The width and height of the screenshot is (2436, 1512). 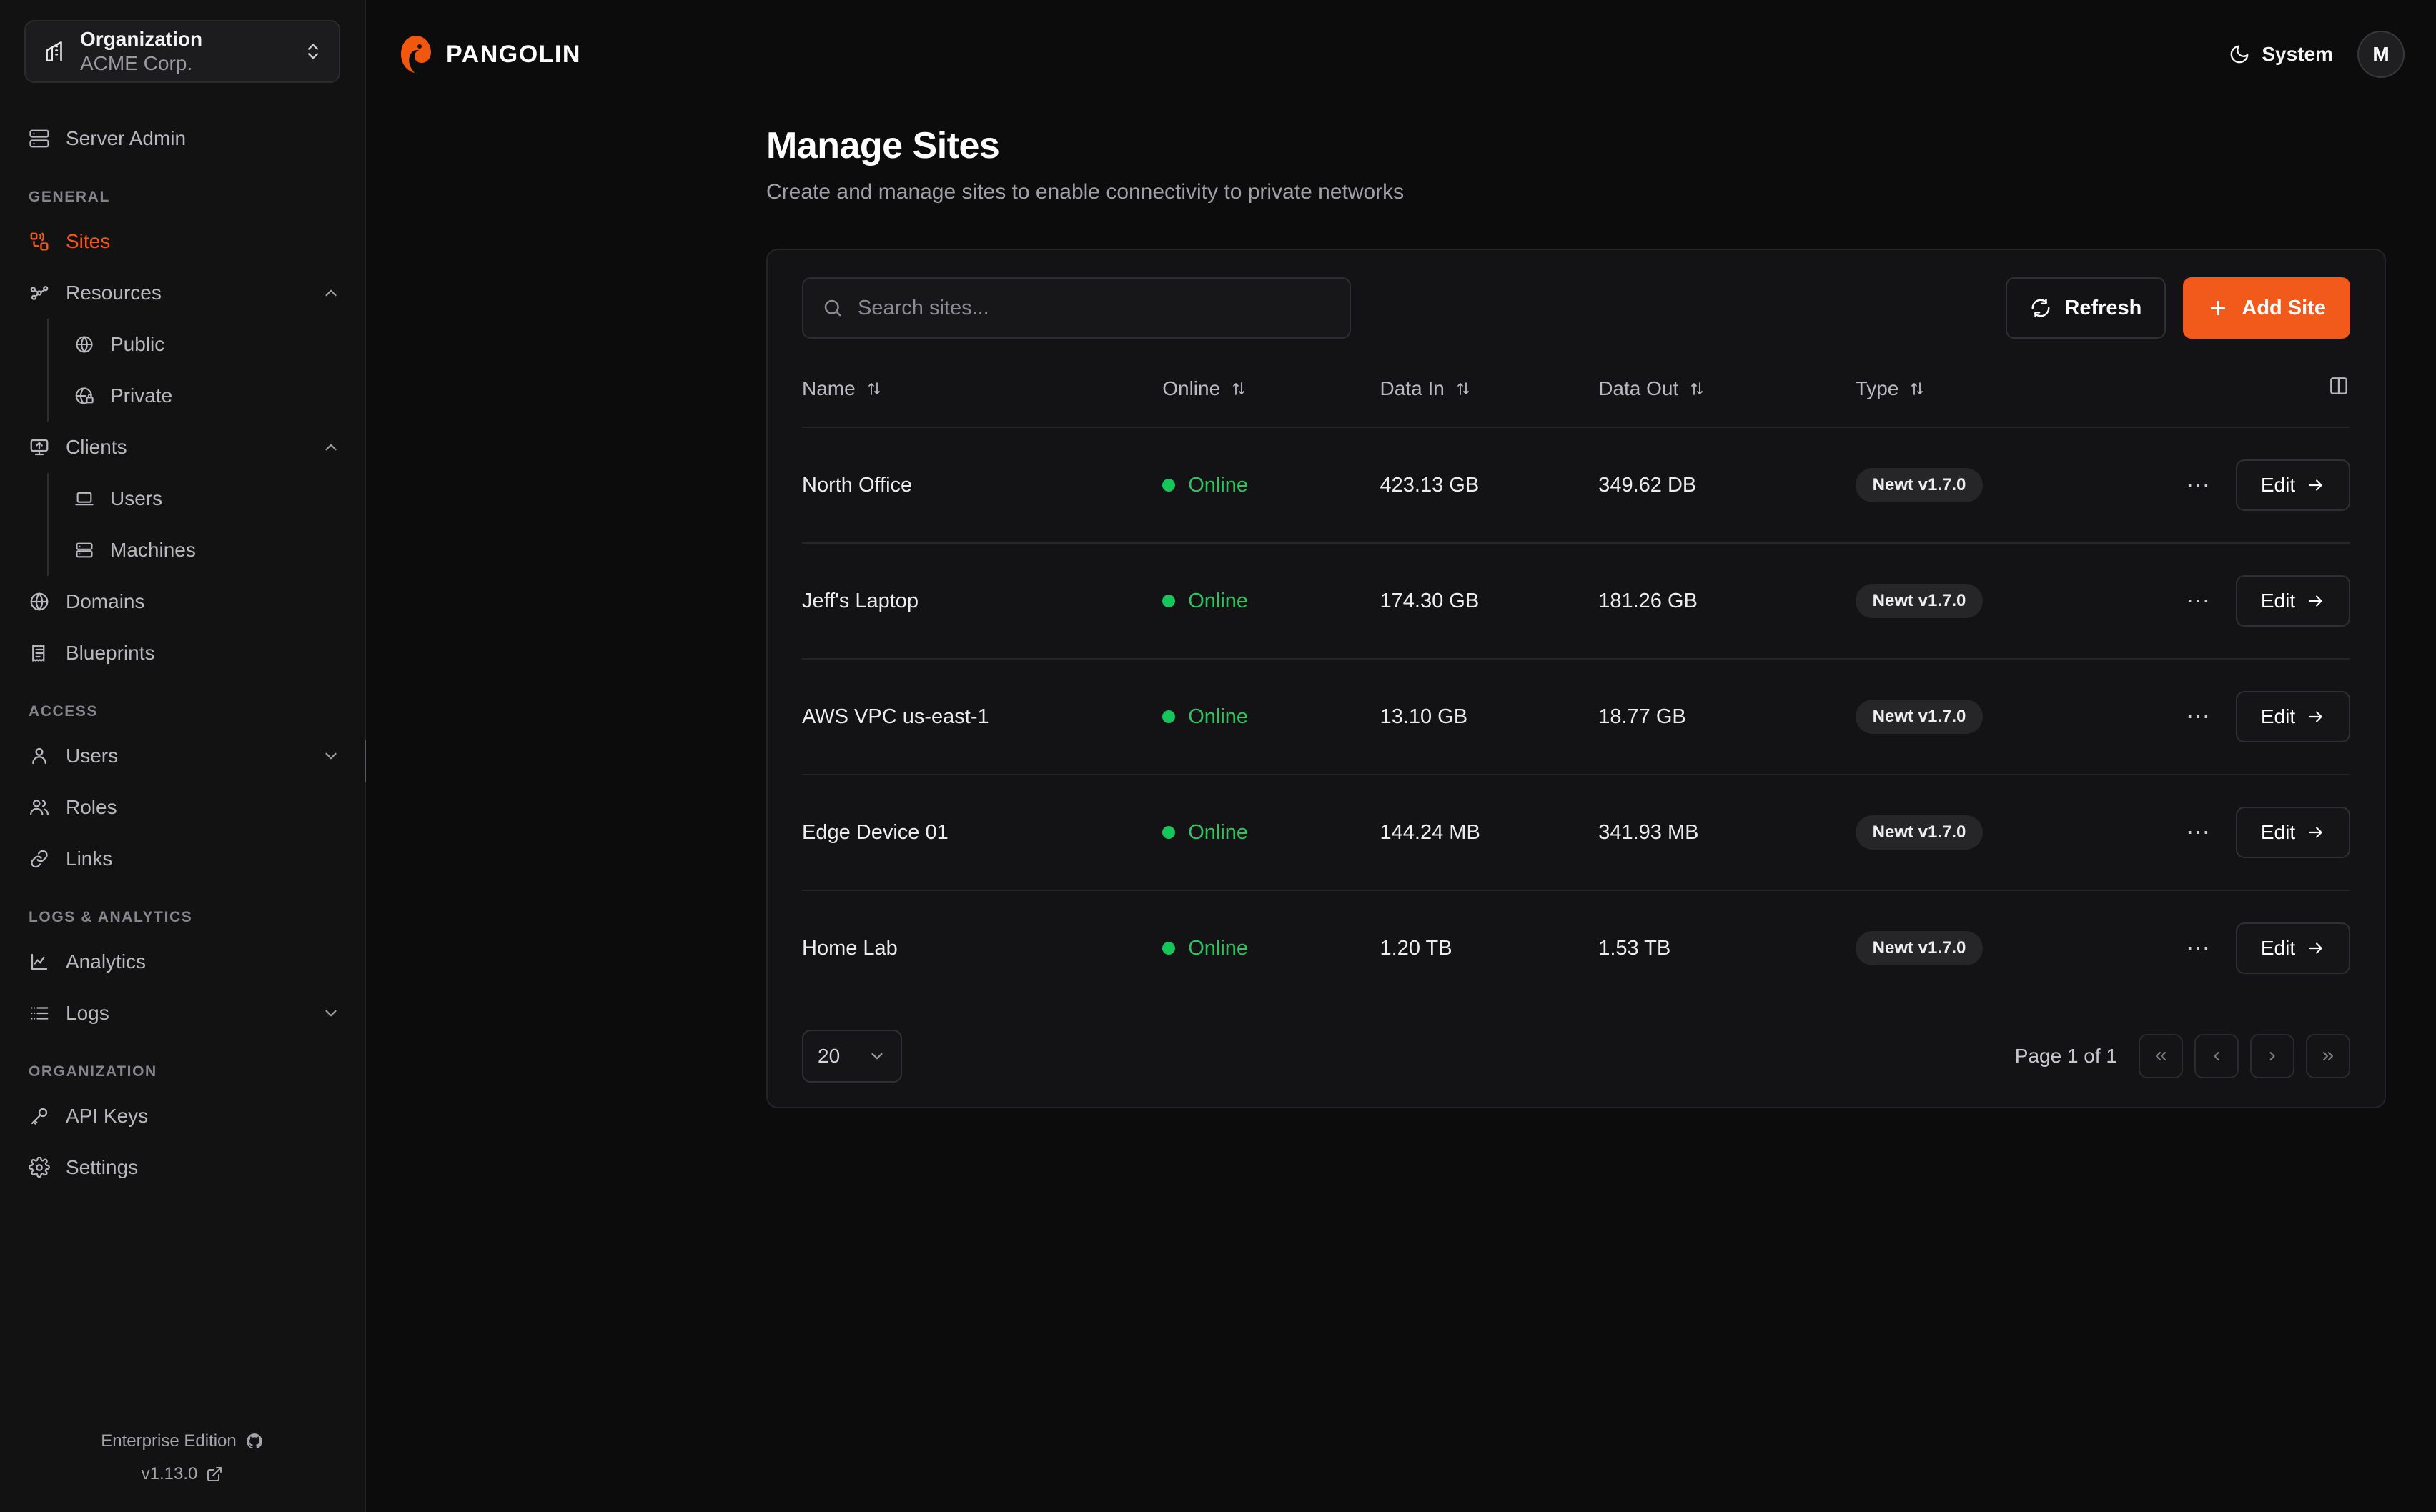 What do you see at coordinates (2281, 55) in the screenshot?
I see `theme-toggle: System` at bounding box center [2281, 55].